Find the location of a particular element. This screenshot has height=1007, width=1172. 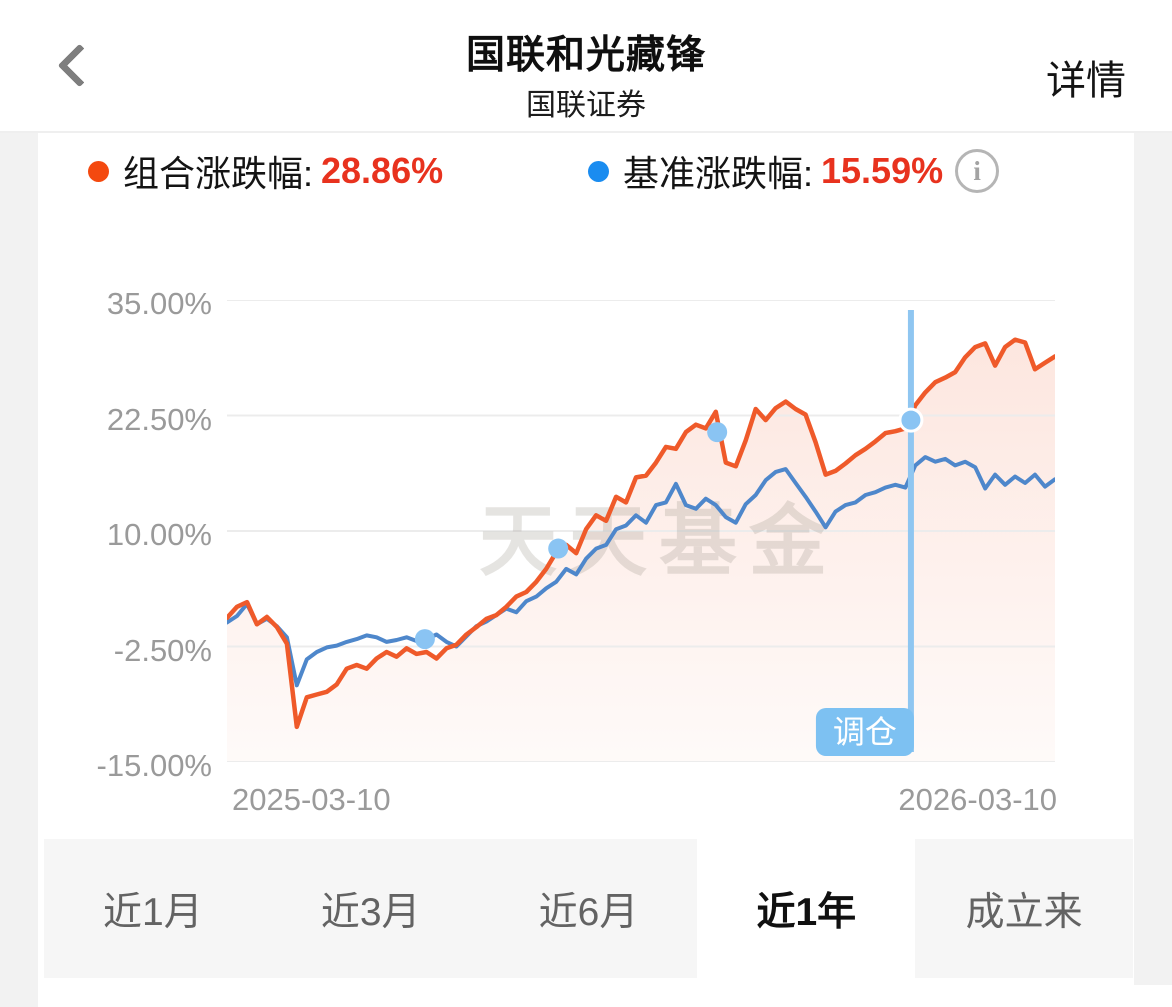

period-tabs: 近1月 近3月 近6月 近1年 成立来 is located at coordinates (588, 908).